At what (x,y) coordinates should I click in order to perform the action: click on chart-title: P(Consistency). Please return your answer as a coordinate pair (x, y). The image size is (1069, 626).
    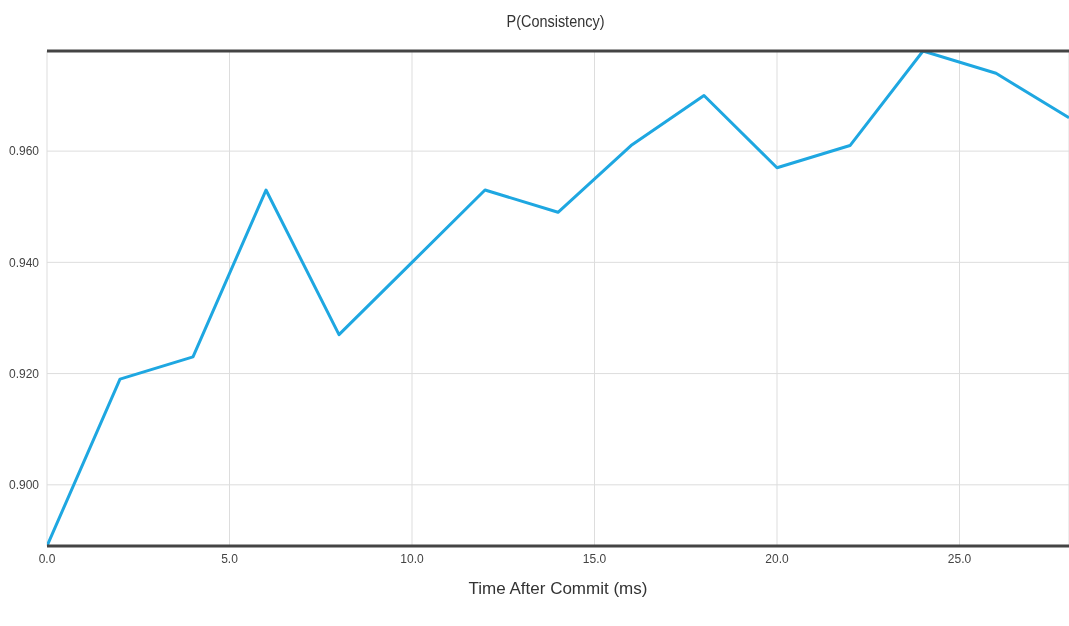
    Looking at the image, I should click on (555, 22).